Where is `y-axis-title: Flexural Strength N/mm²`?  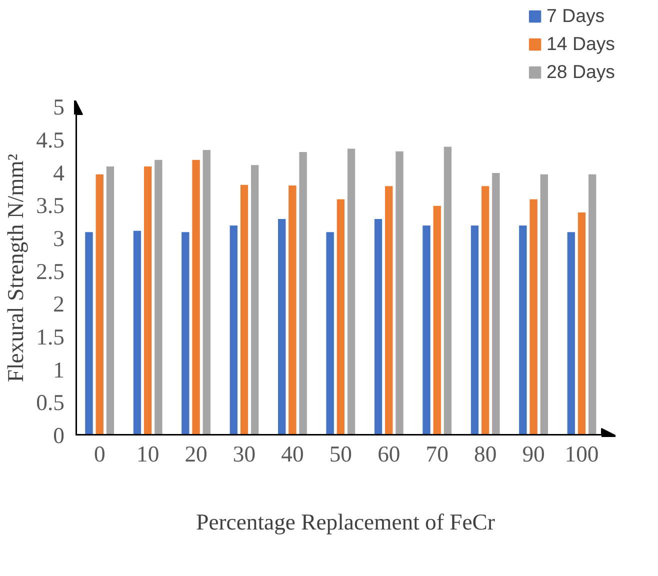
y-axis-title: Flexural Strength N/mm² is located at coordinates (15, 268).